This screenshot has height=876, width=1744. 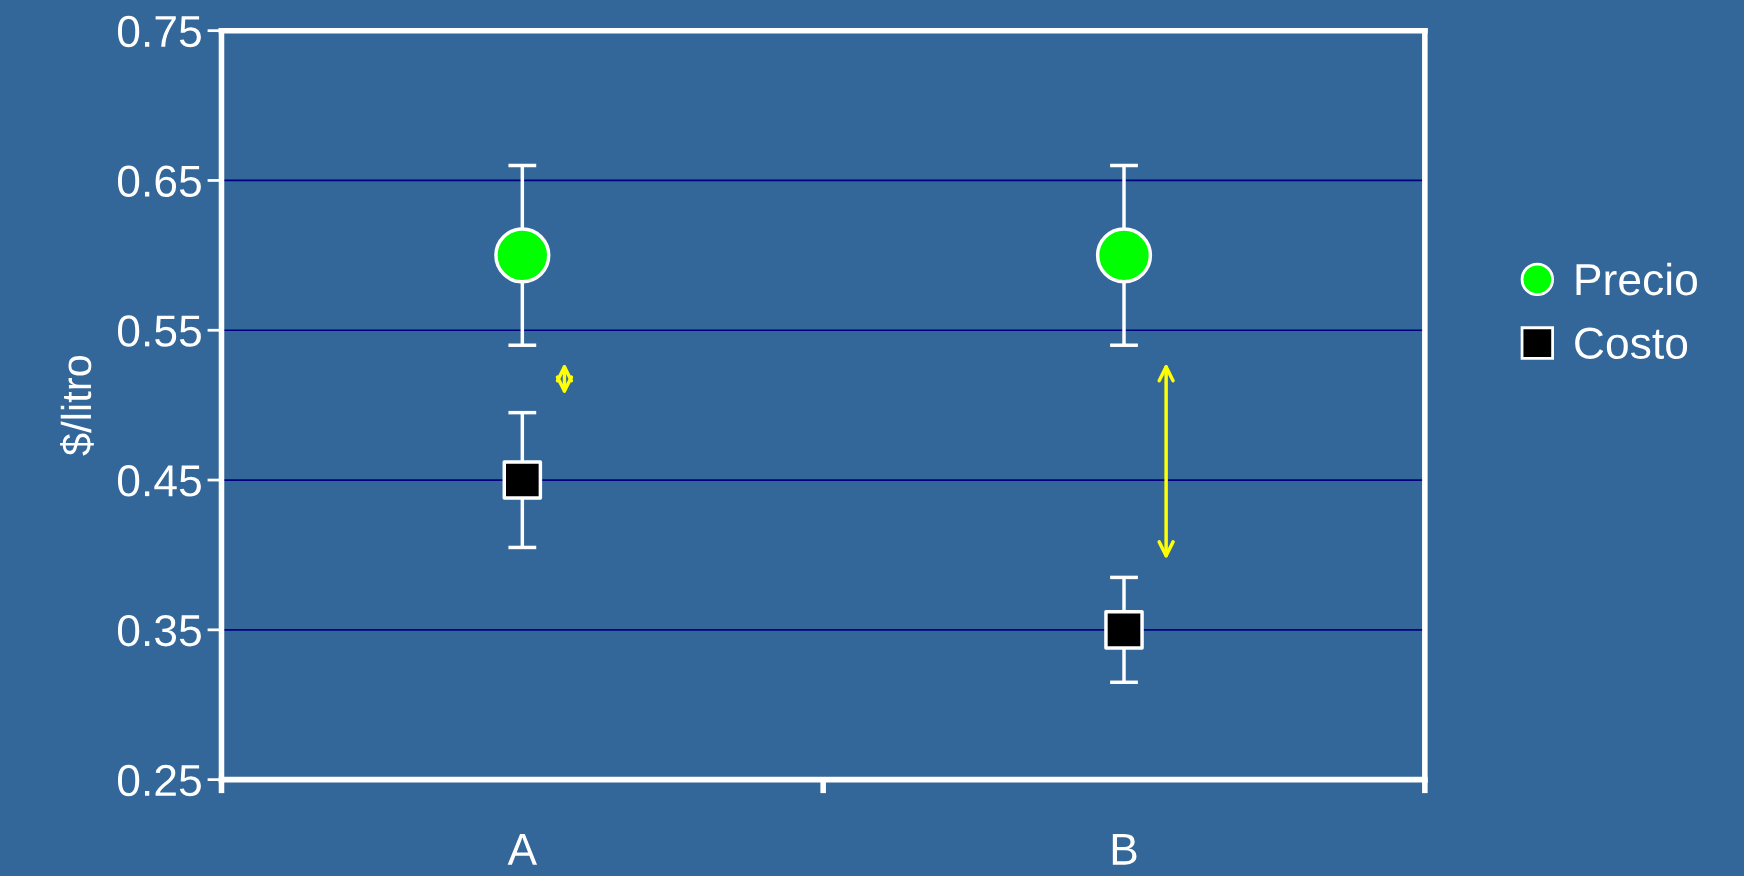 What do you see at coordinates (1631, 343) in the screenshot?
I see `legend-label: Costo` at bounding box center [1631, 343].